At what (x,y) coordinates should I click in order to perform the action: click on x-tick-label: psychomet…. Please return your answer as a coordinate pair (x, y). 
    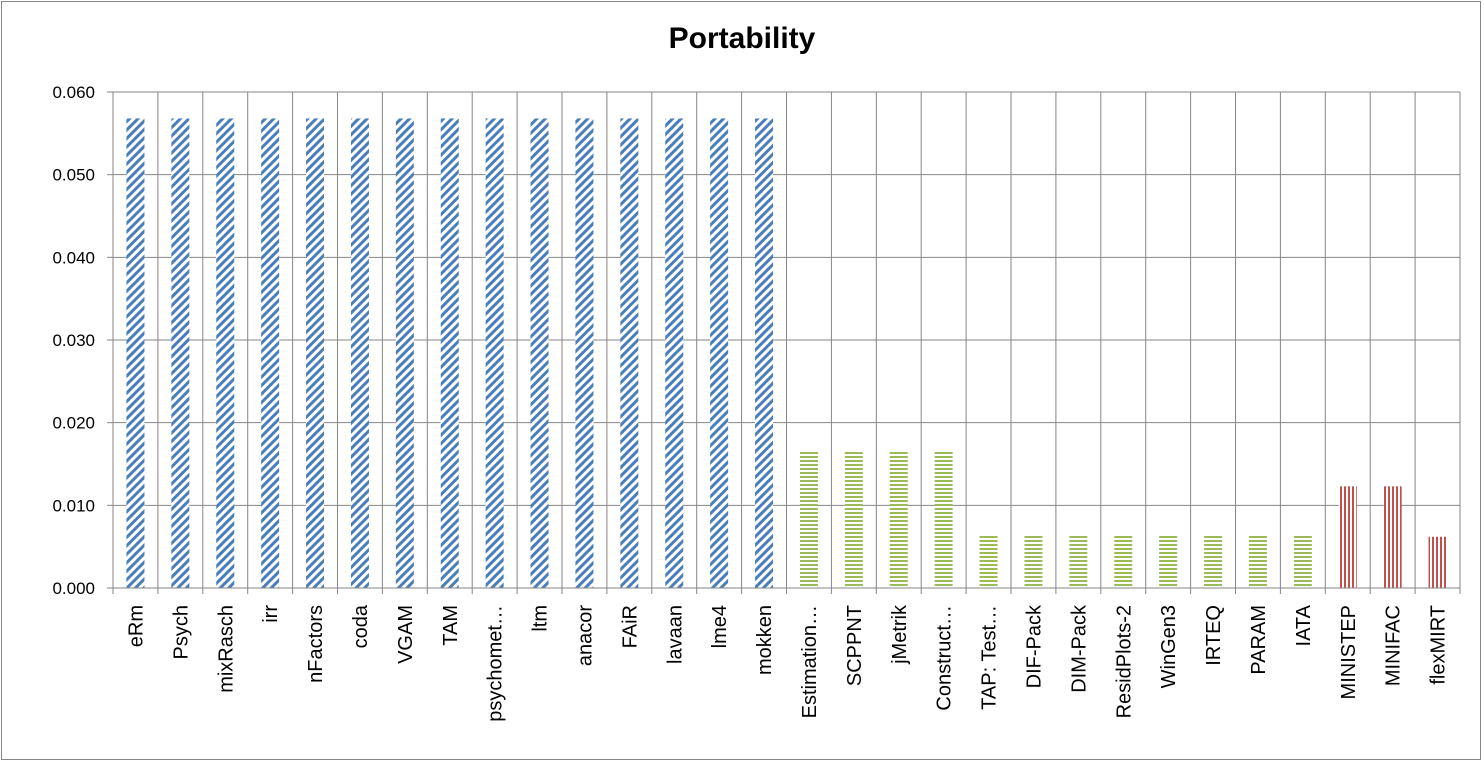
    Looking at the image, I should click on (496, 663).